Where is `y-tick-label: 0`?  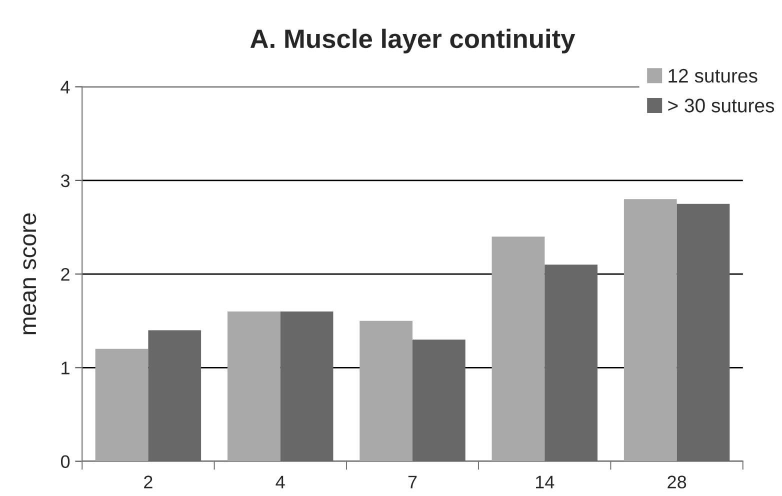 y-tick-label: 0 is located at coordinates (65, 461).